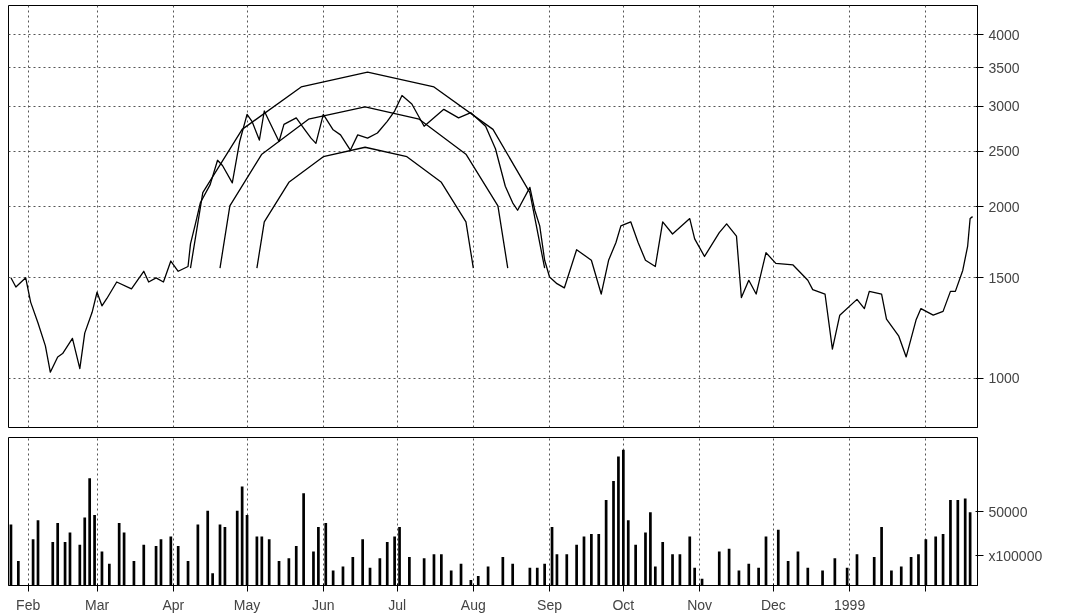 This screenshot has width=1065, height=615. What do you see at coordinates (97, 604) in the screenshot?
I see `x-tick-label: Mar` at bounding box center [97, 604].